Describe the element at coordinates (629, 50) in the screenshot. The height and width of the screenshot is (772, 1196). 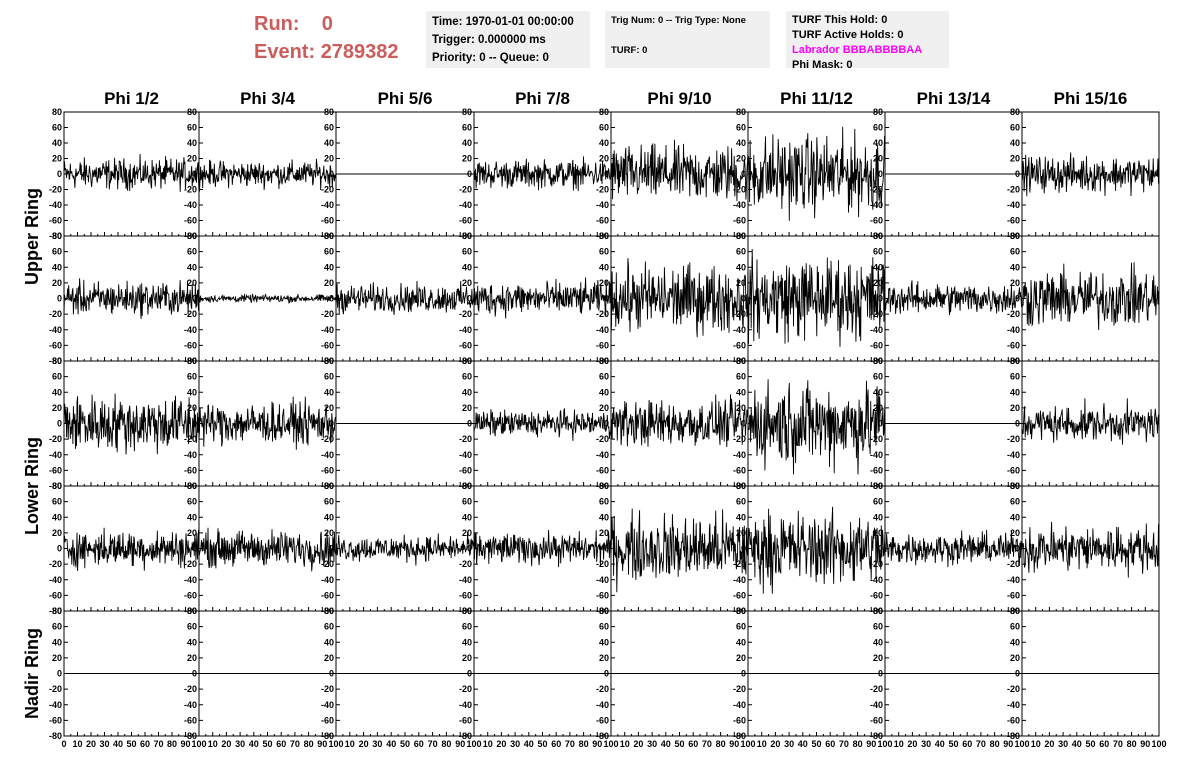
I see `turf-text: TURF: 0` at that location.